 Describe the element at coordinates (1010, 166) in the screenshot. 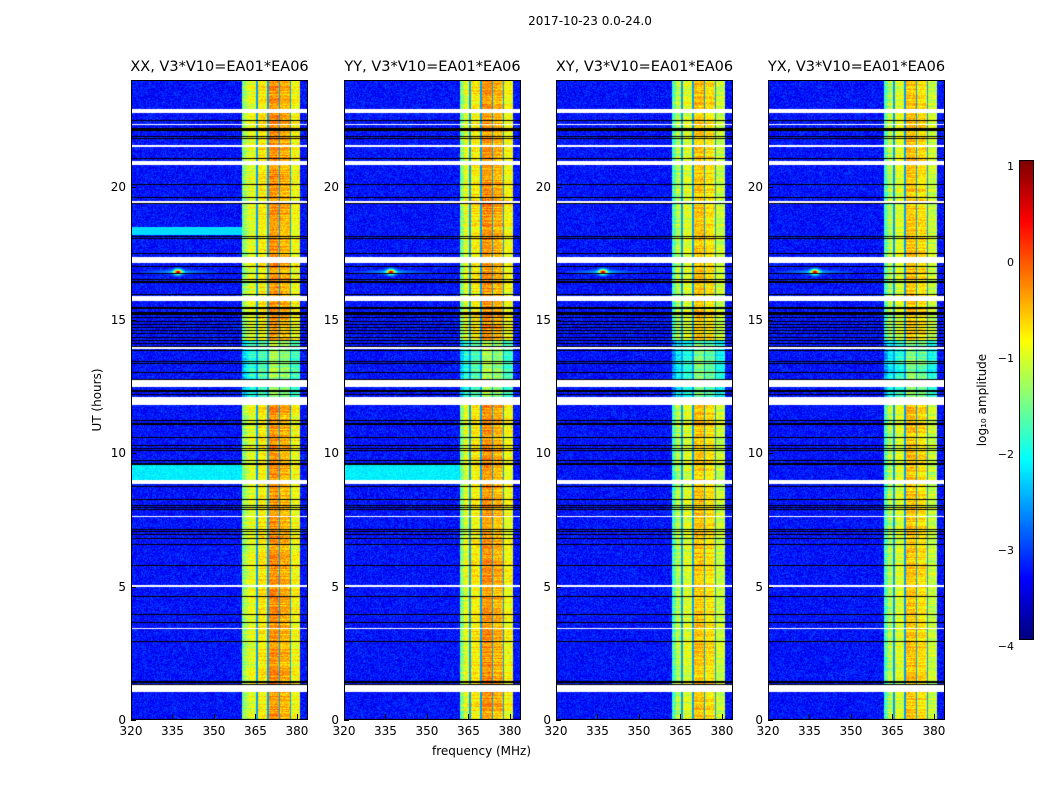

I see `colorbar-tick-label: 1` at that location.